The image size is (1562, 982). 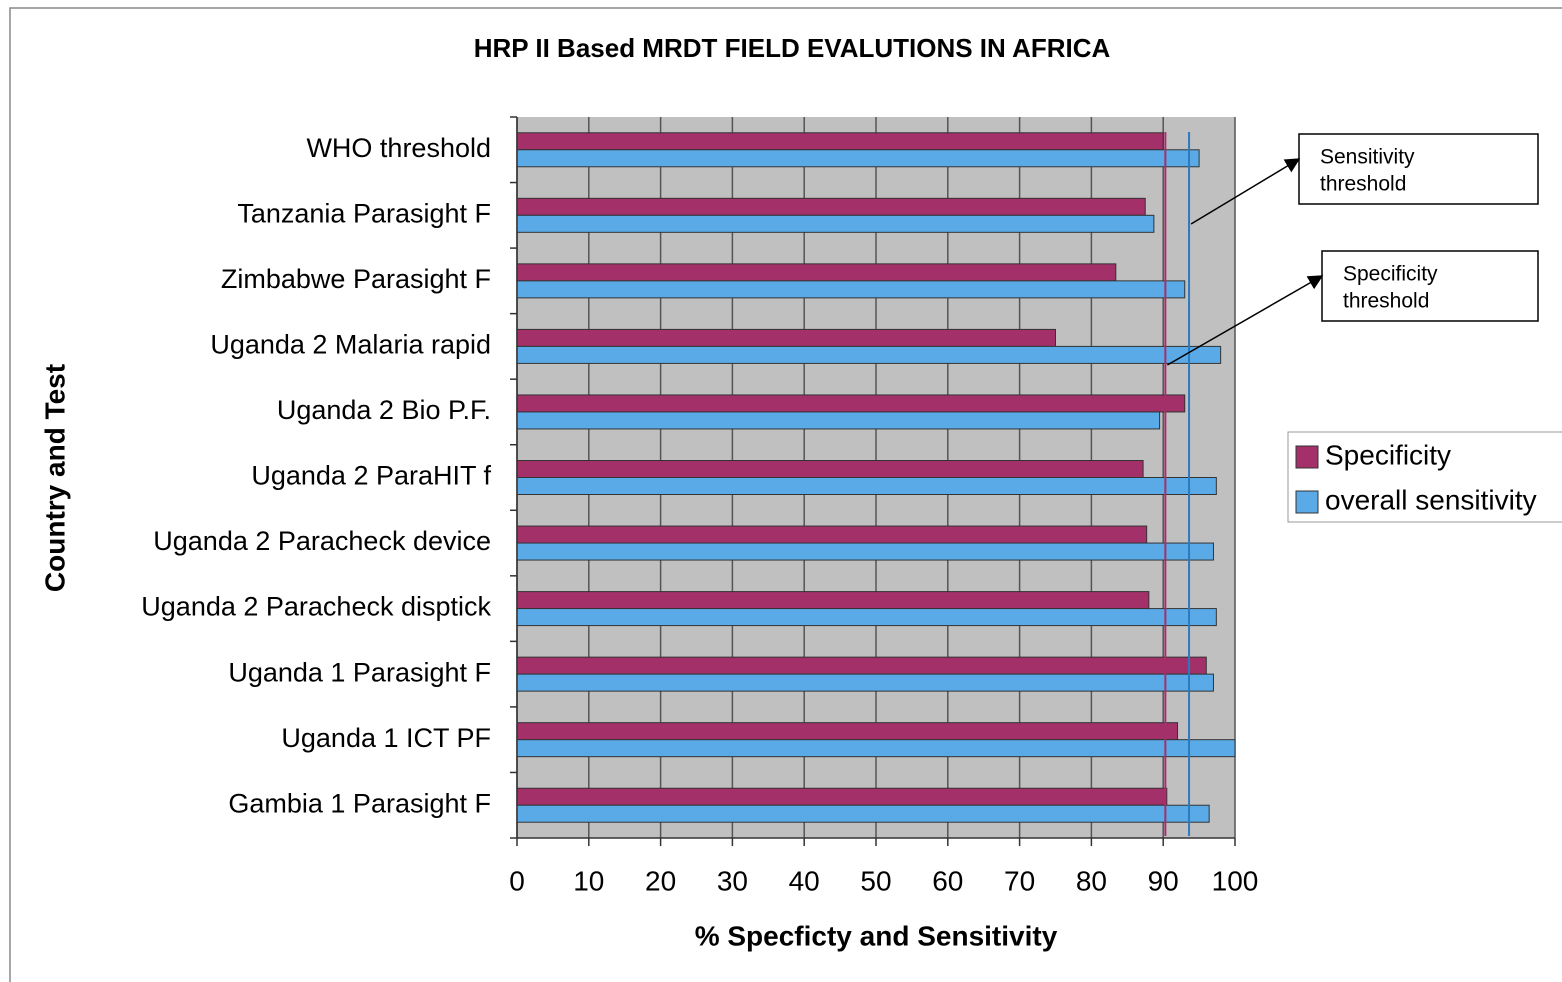 What do you see at coordinates (350, 345) in the screenshot?
I see `y-tick-label: Uganda 2 Malaria rapid` at bounding box center [350, 345].